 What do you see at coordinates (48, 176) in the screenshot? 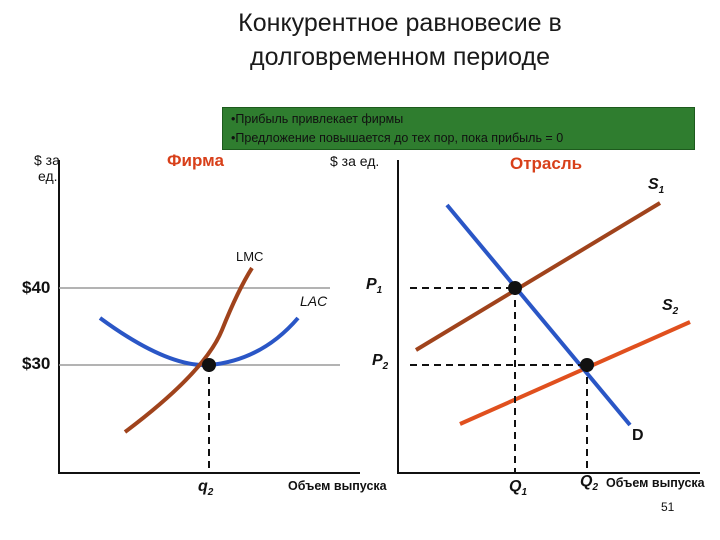
I see `firm-y-unit-line-2: ед.` at bounding box center [48, 176].